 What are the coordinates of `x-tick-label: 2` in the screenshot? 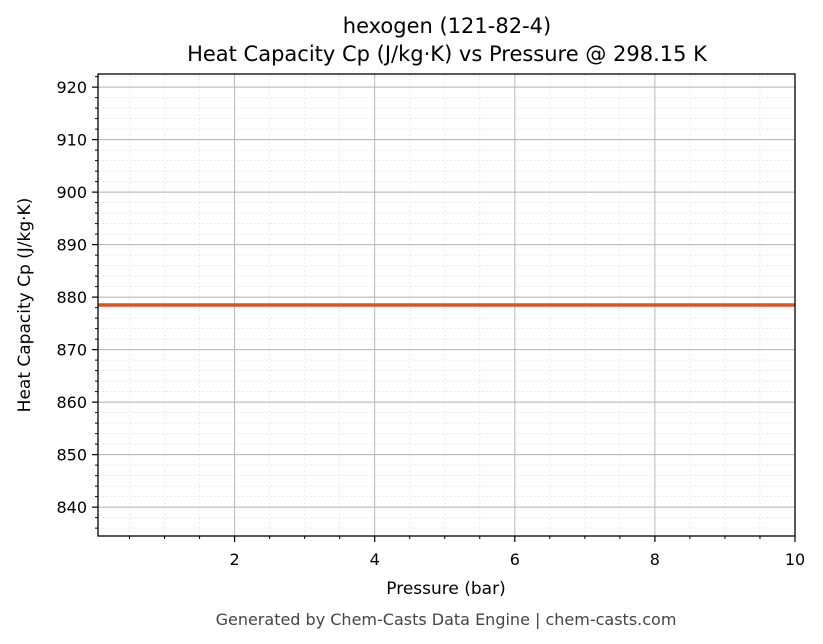 It's located at (235, 559).